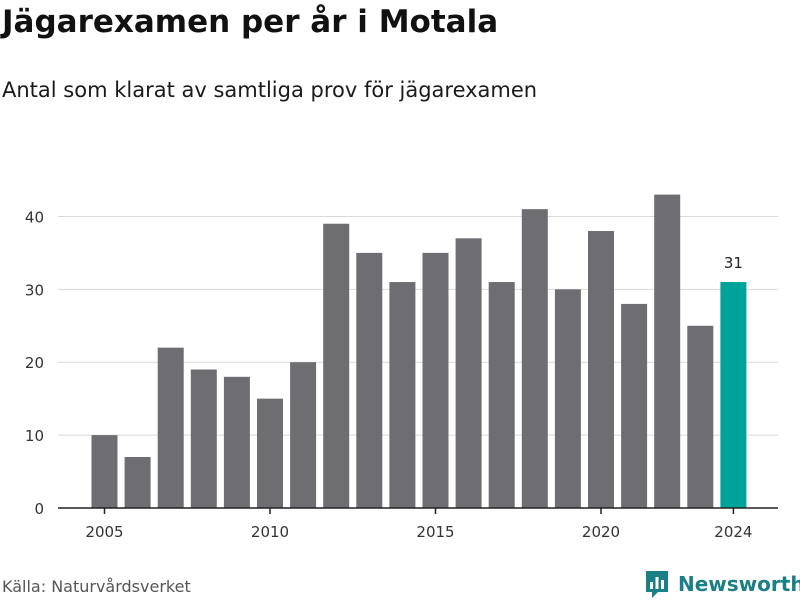  I want to click on x-tick-label: 2024, so click(733, 532).